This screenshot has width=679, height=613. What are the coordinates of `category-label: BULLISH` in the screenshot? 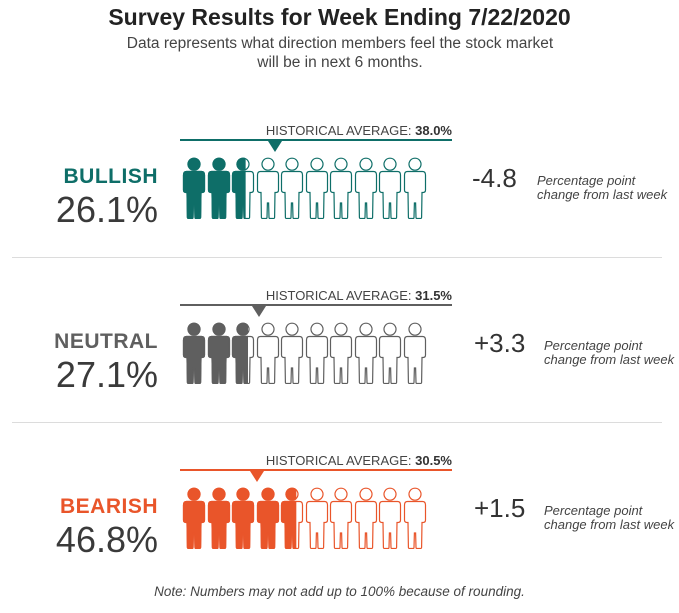 It's located at (110, 176).